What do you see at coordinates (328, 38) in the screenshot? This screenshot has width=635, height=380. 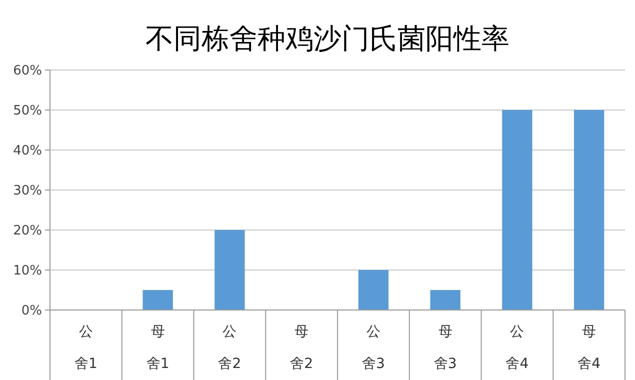 I see `chart-title: 不同栋舍种鸡沙门氏菌阳性率` at bounding box center [328, 38].